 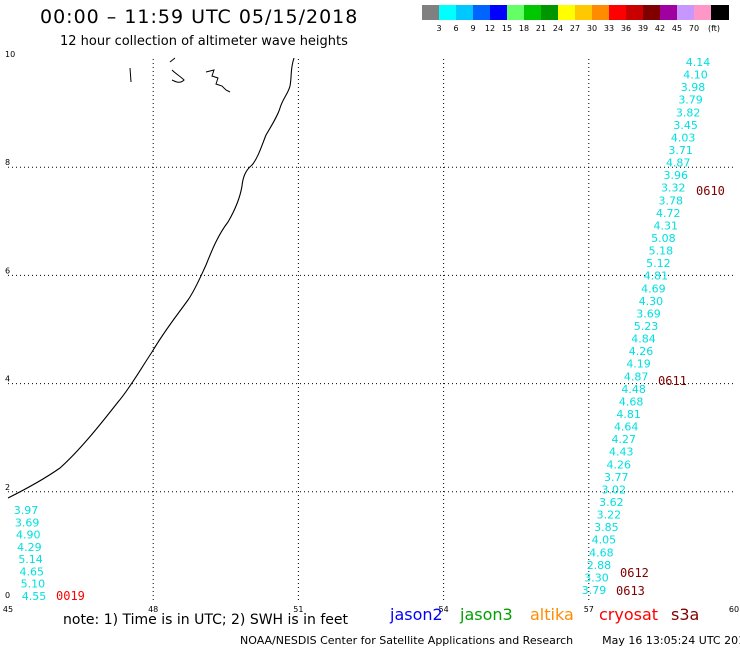 I want to click on pass-time-label: 0019, so click(x=70, y=596).